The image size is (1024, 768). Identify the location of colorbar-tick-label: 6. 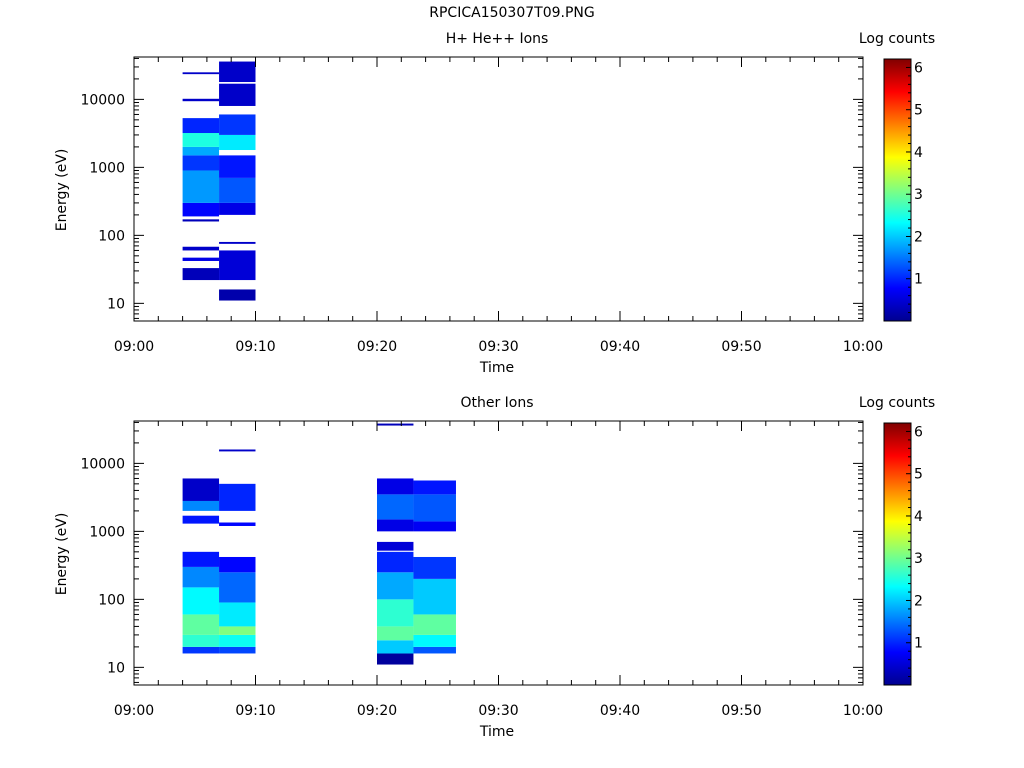
(918, 432).